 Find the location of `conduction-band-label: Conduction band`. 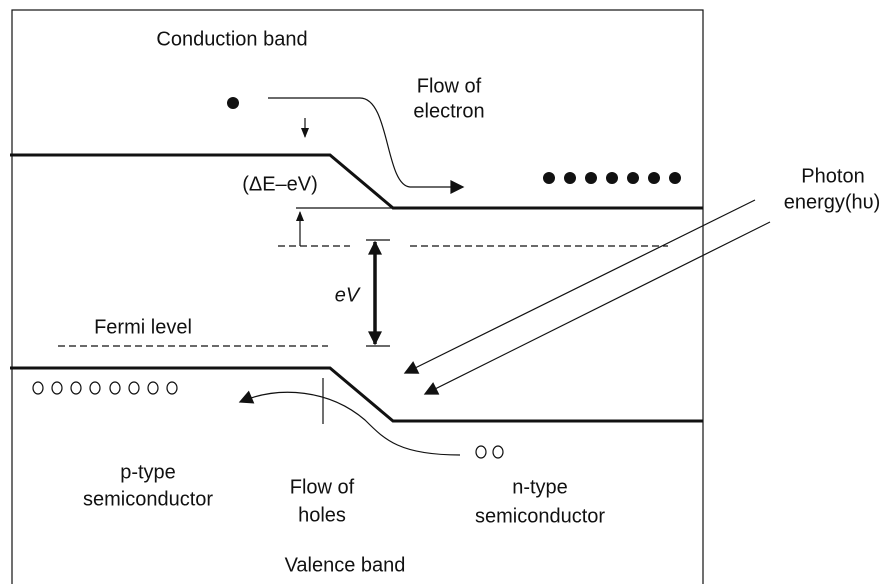

conduction-band-label: Conduction band is located at coordinates (231, 39).